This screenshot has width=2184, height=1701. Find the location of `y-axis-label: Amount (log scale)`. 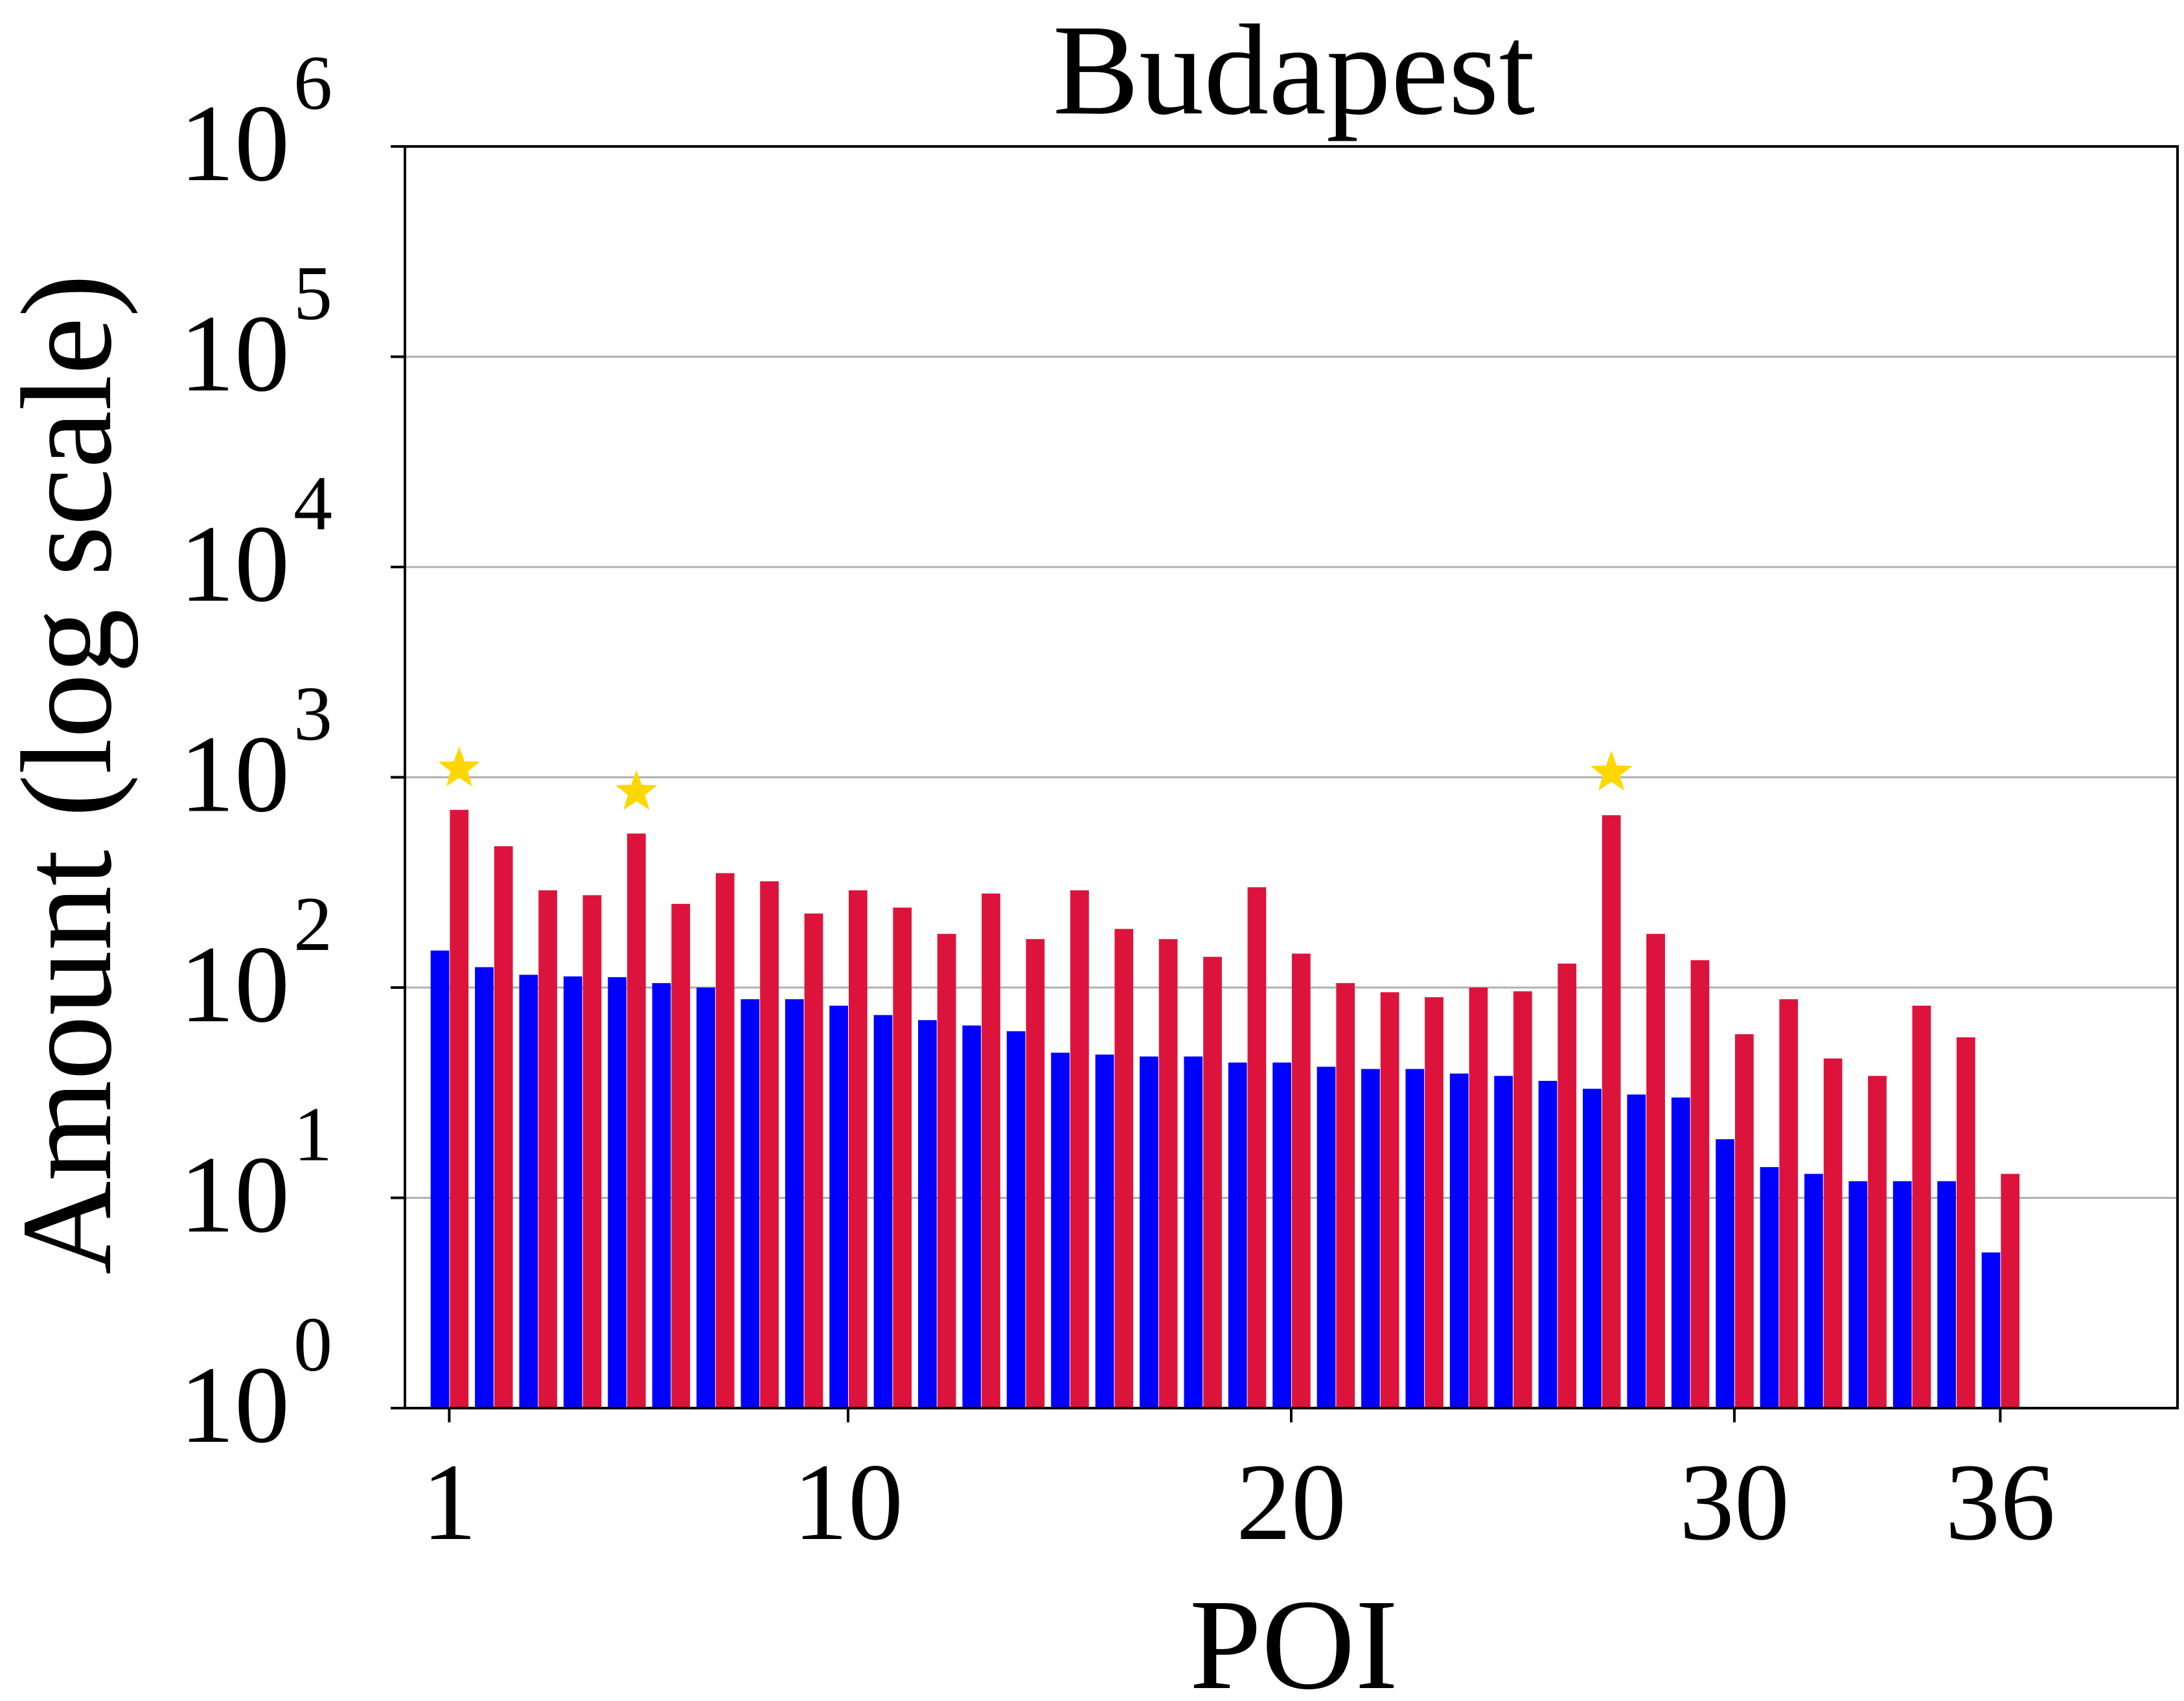

y-axis-label: Amount (log scale) is located at coordinates (69, 774).